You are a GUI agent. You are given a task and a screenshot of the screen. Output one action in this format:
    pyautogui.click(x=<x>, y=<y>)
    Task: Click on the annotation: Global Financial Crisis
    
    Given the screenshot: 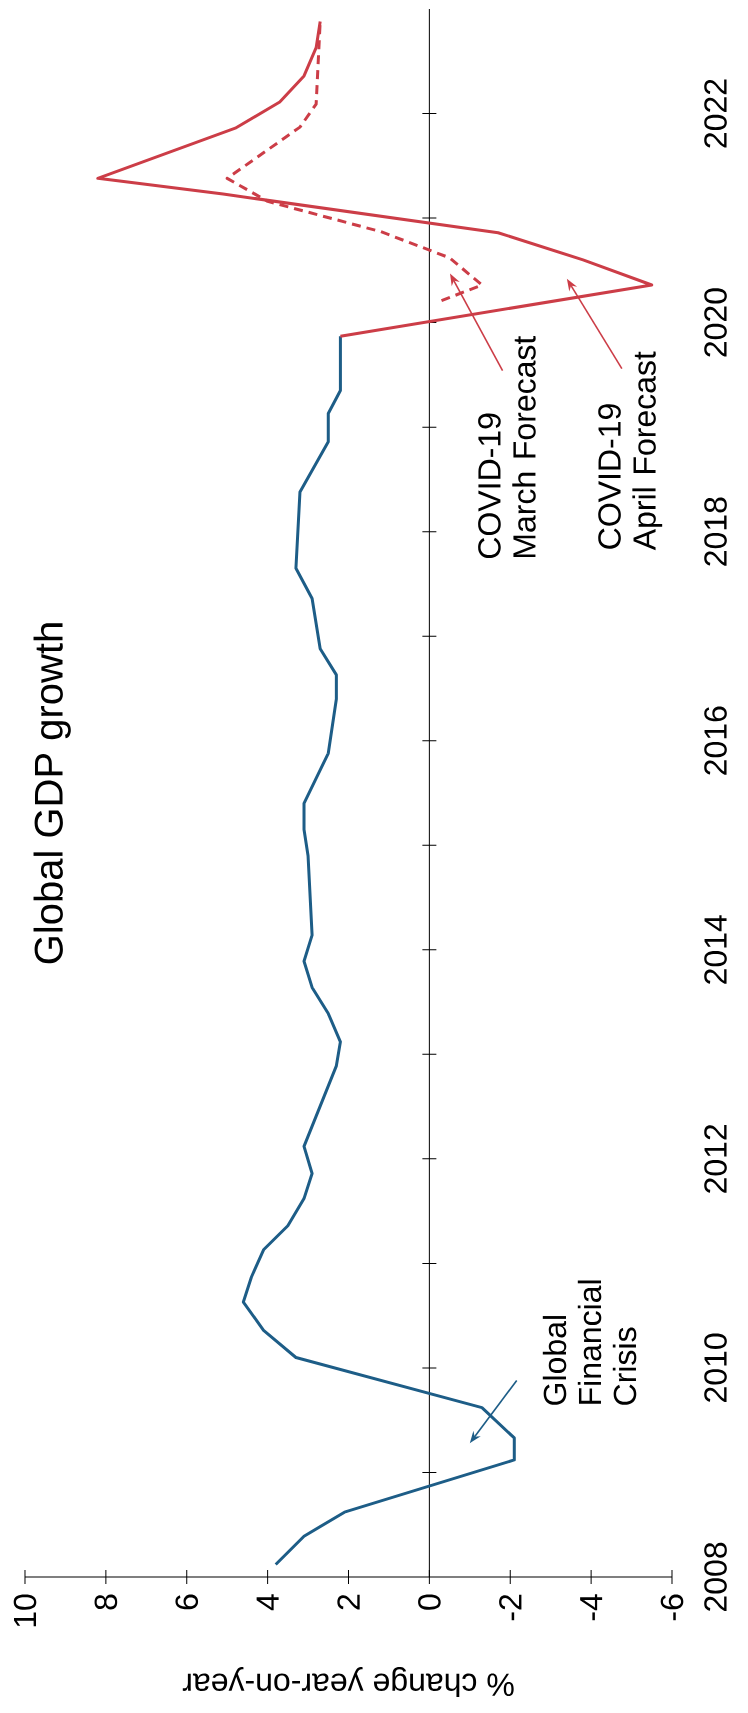 What is the action you would take?
    pyautogui.click(x=589, y=1342)
    